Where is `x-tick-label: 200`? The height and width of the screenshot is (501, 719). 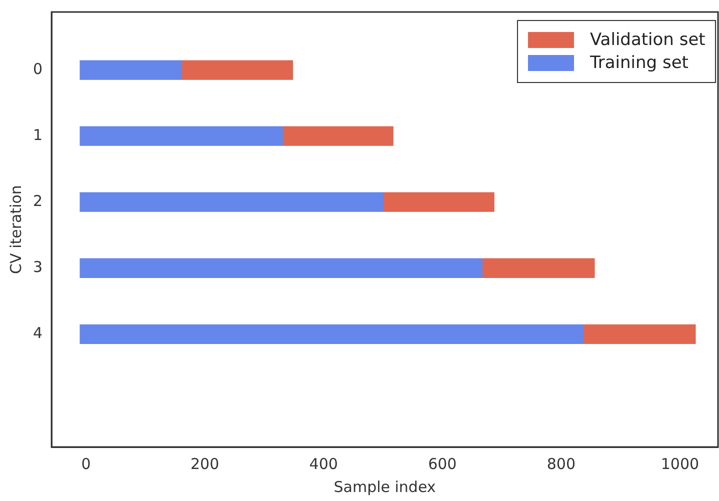 x-tick-label: 200 is located at coordinates (205, 463).